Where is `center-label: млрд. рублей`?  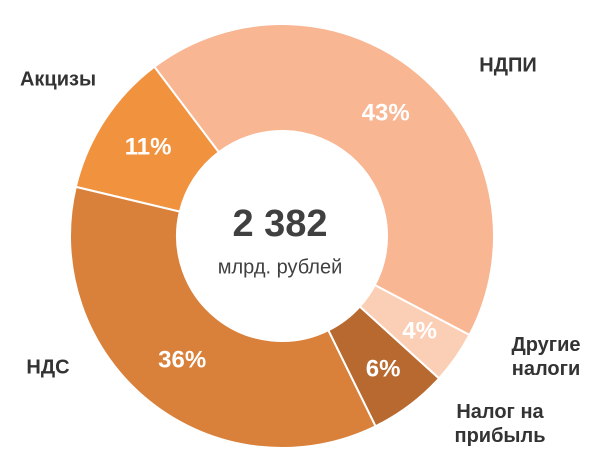 center-label: млрд. рублей is located at coordinates (280, 267).